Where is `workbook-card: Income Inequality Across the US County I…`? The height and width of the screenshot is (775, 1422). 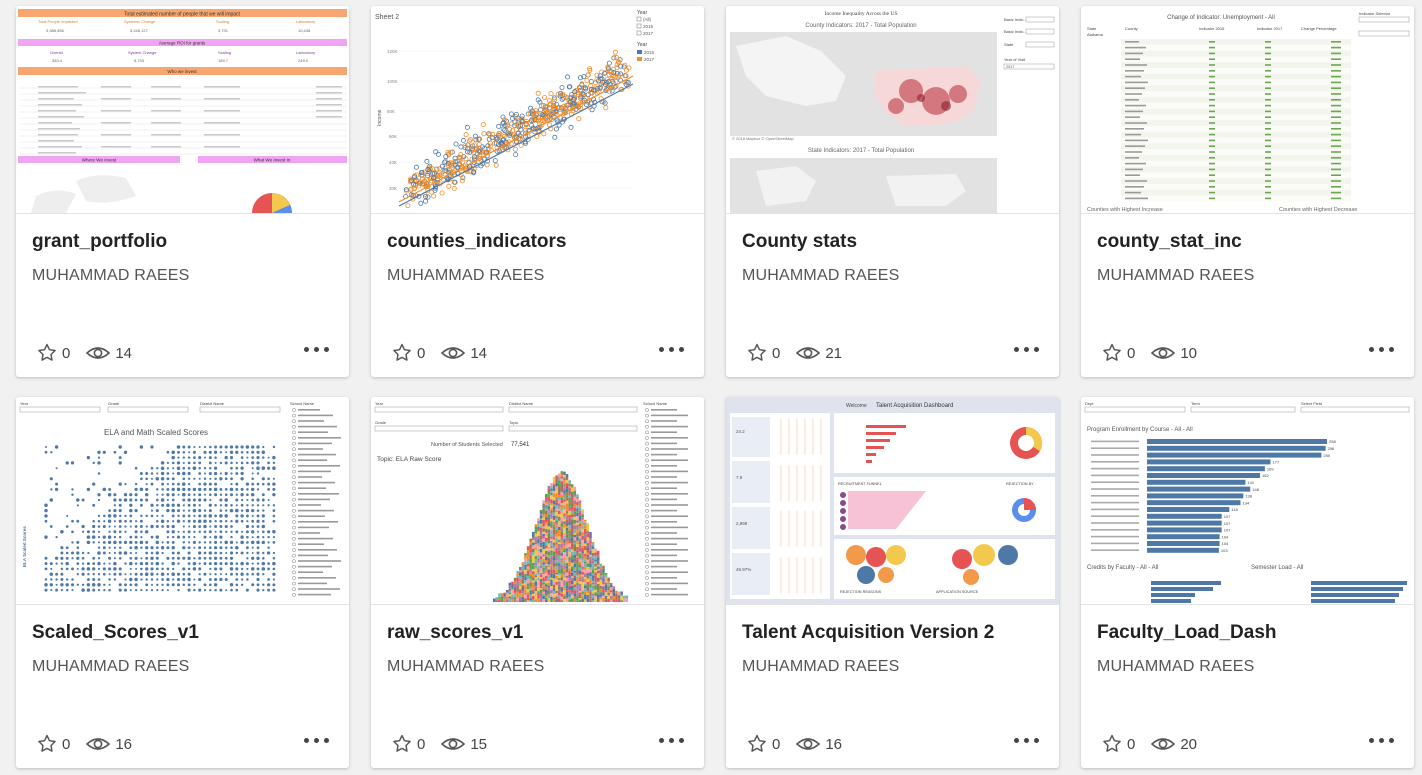
workbook-card: Income Inequality Across the US County I… is located at coordinates (892, 191).